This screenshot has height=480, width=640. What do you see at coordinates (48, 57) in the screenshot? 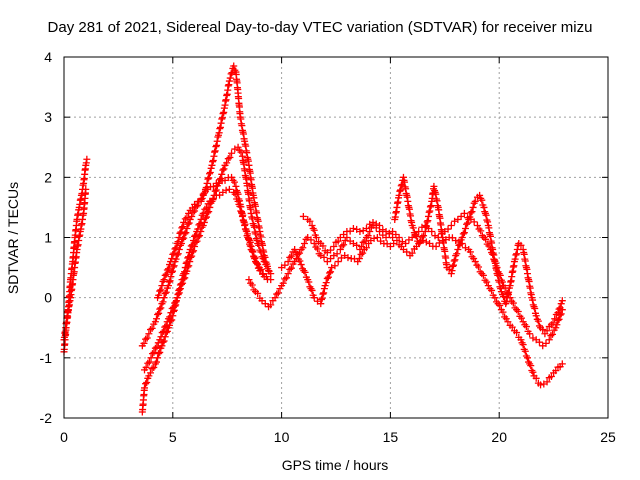
I see `y-tick-label: 4` at bounding box center [48, 57].